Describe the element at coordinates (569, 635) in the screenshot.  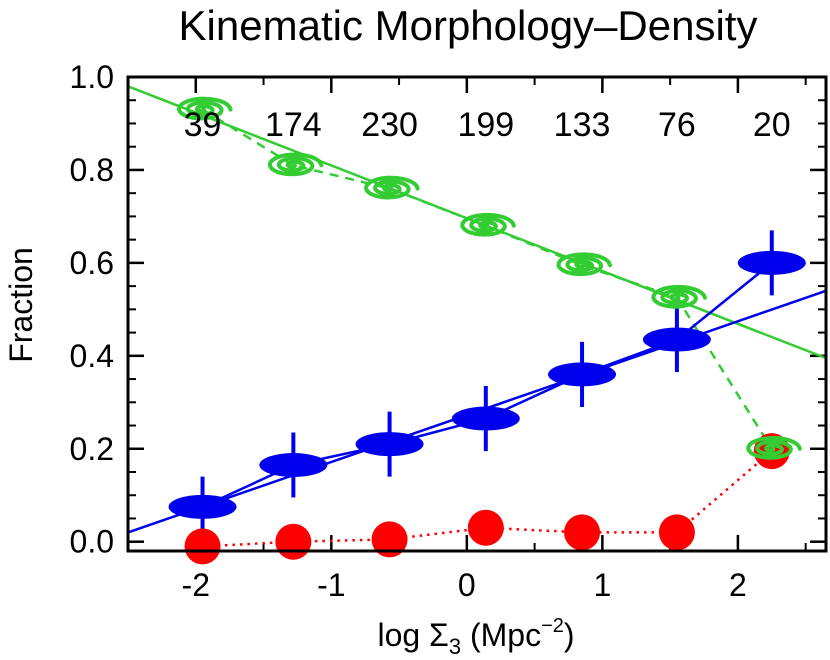
I see `x-axis-label-suffix: )` at that location.